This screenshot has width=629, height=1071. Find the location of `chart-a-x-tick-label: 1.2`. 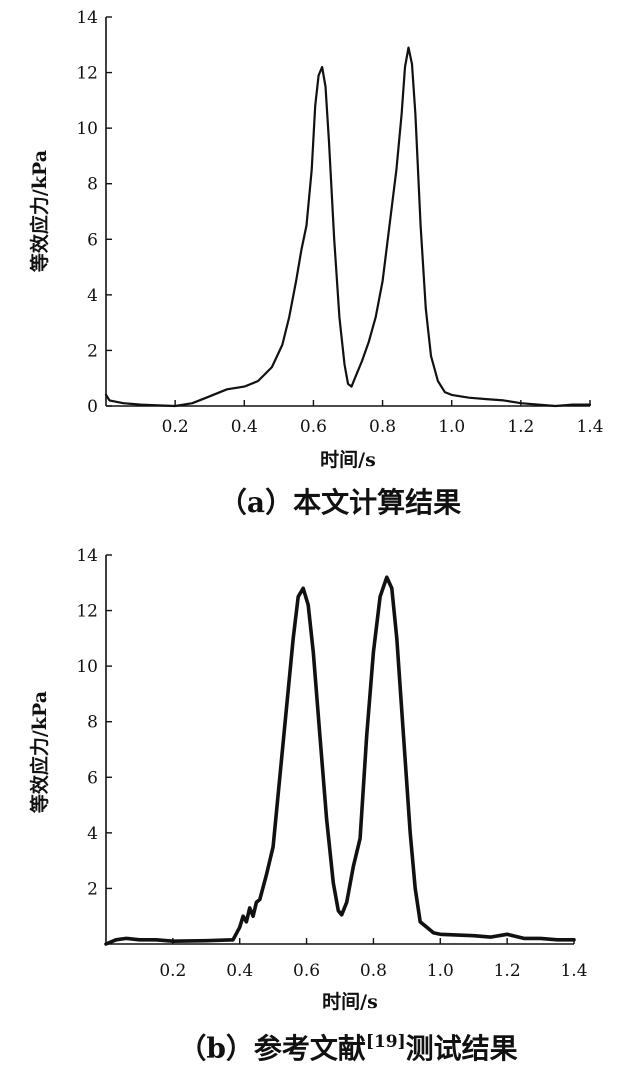

chart-a-x-tick-label: 1.2 is located at coordinates (520, 427).